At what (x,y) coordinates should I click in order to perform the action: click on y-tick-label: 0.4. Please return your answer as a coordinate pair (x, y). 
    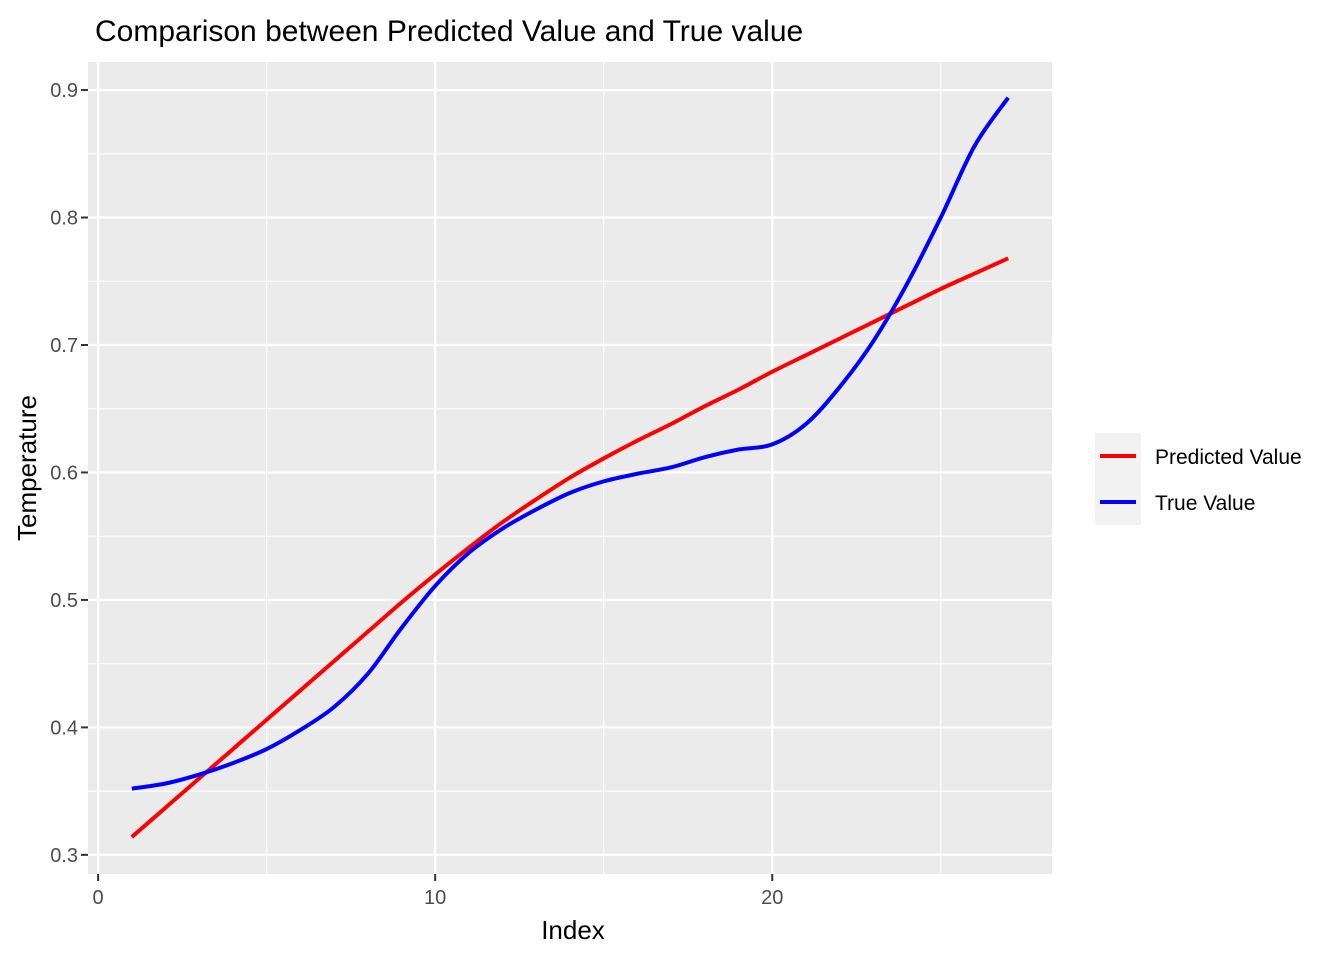
    Looking at the image, I should click on (64, 728).